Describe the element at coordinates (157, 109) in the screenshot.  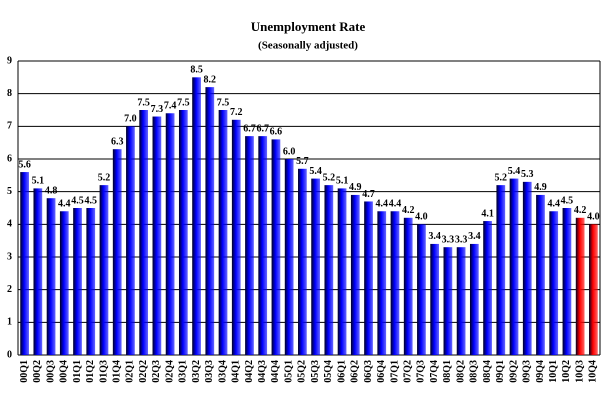
I see `value-label: 7.3` at that location.